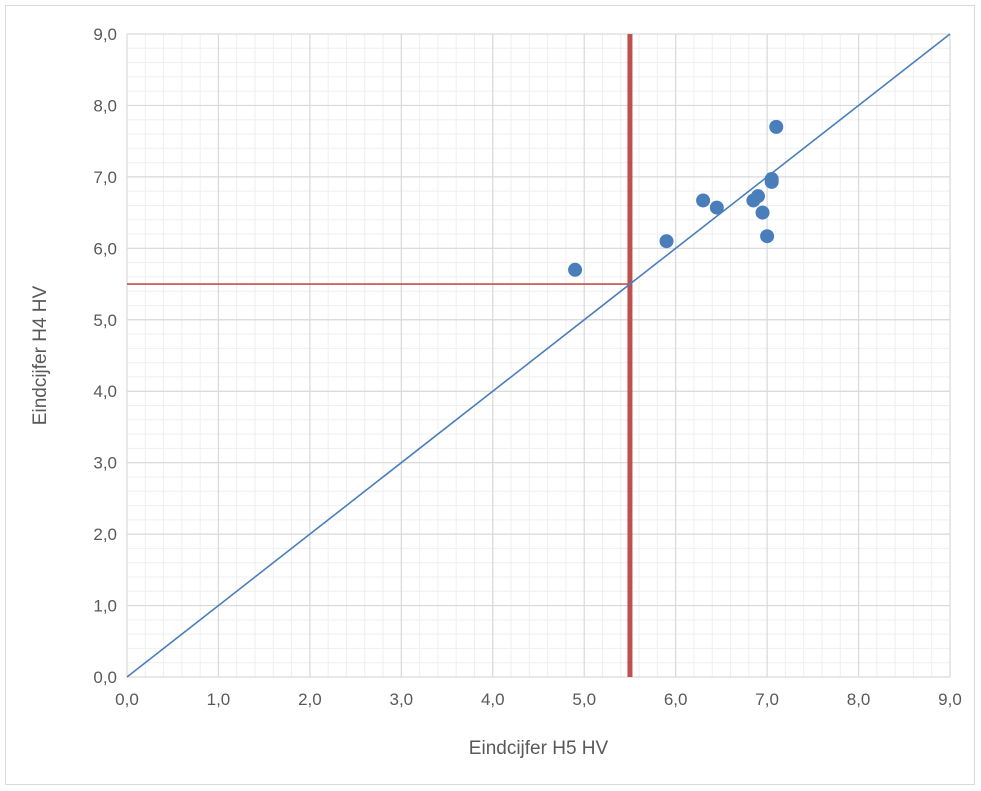  Describe the element at coordinates (767, 699) in the screenshot. I see `x-tick-label: 7,0` at that location.